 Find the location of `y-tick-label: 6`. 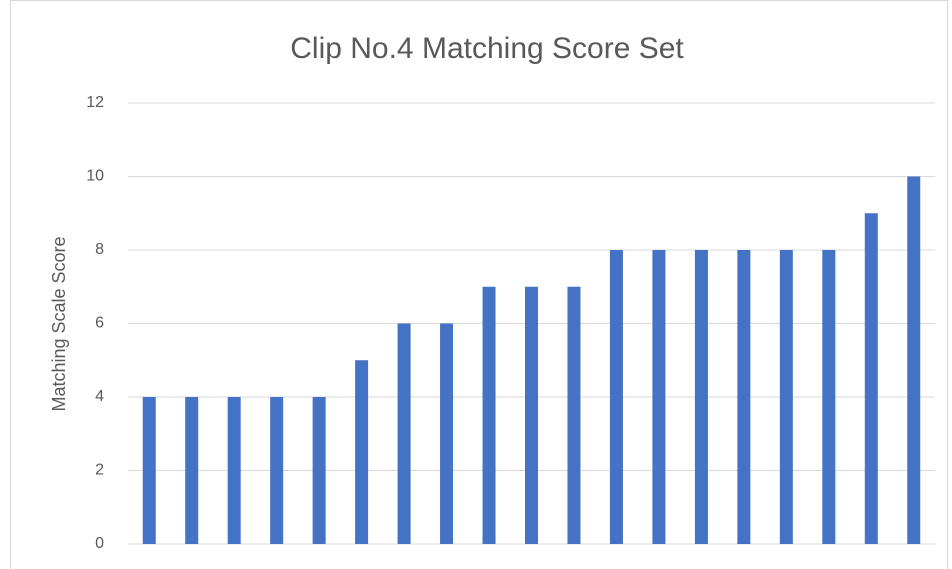

y-tick-label: 6 is located at coordinates (99, 323).